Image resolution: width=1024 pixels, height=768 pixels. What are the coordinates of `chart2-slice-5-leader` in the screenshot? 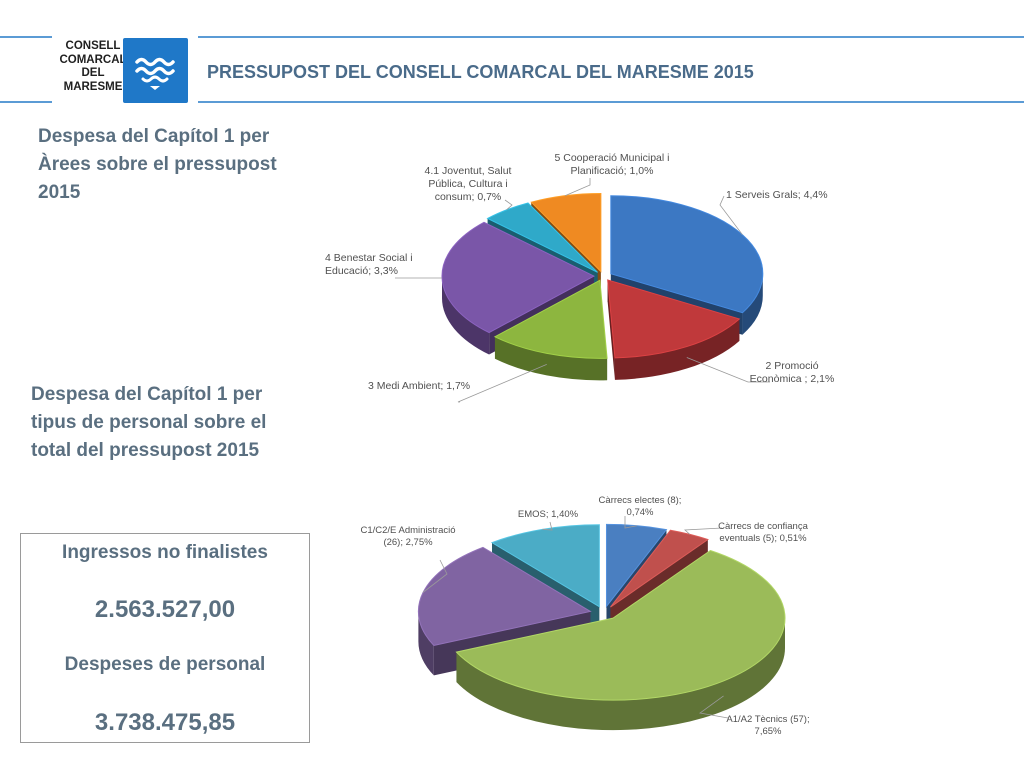 It's located at (547, 526).